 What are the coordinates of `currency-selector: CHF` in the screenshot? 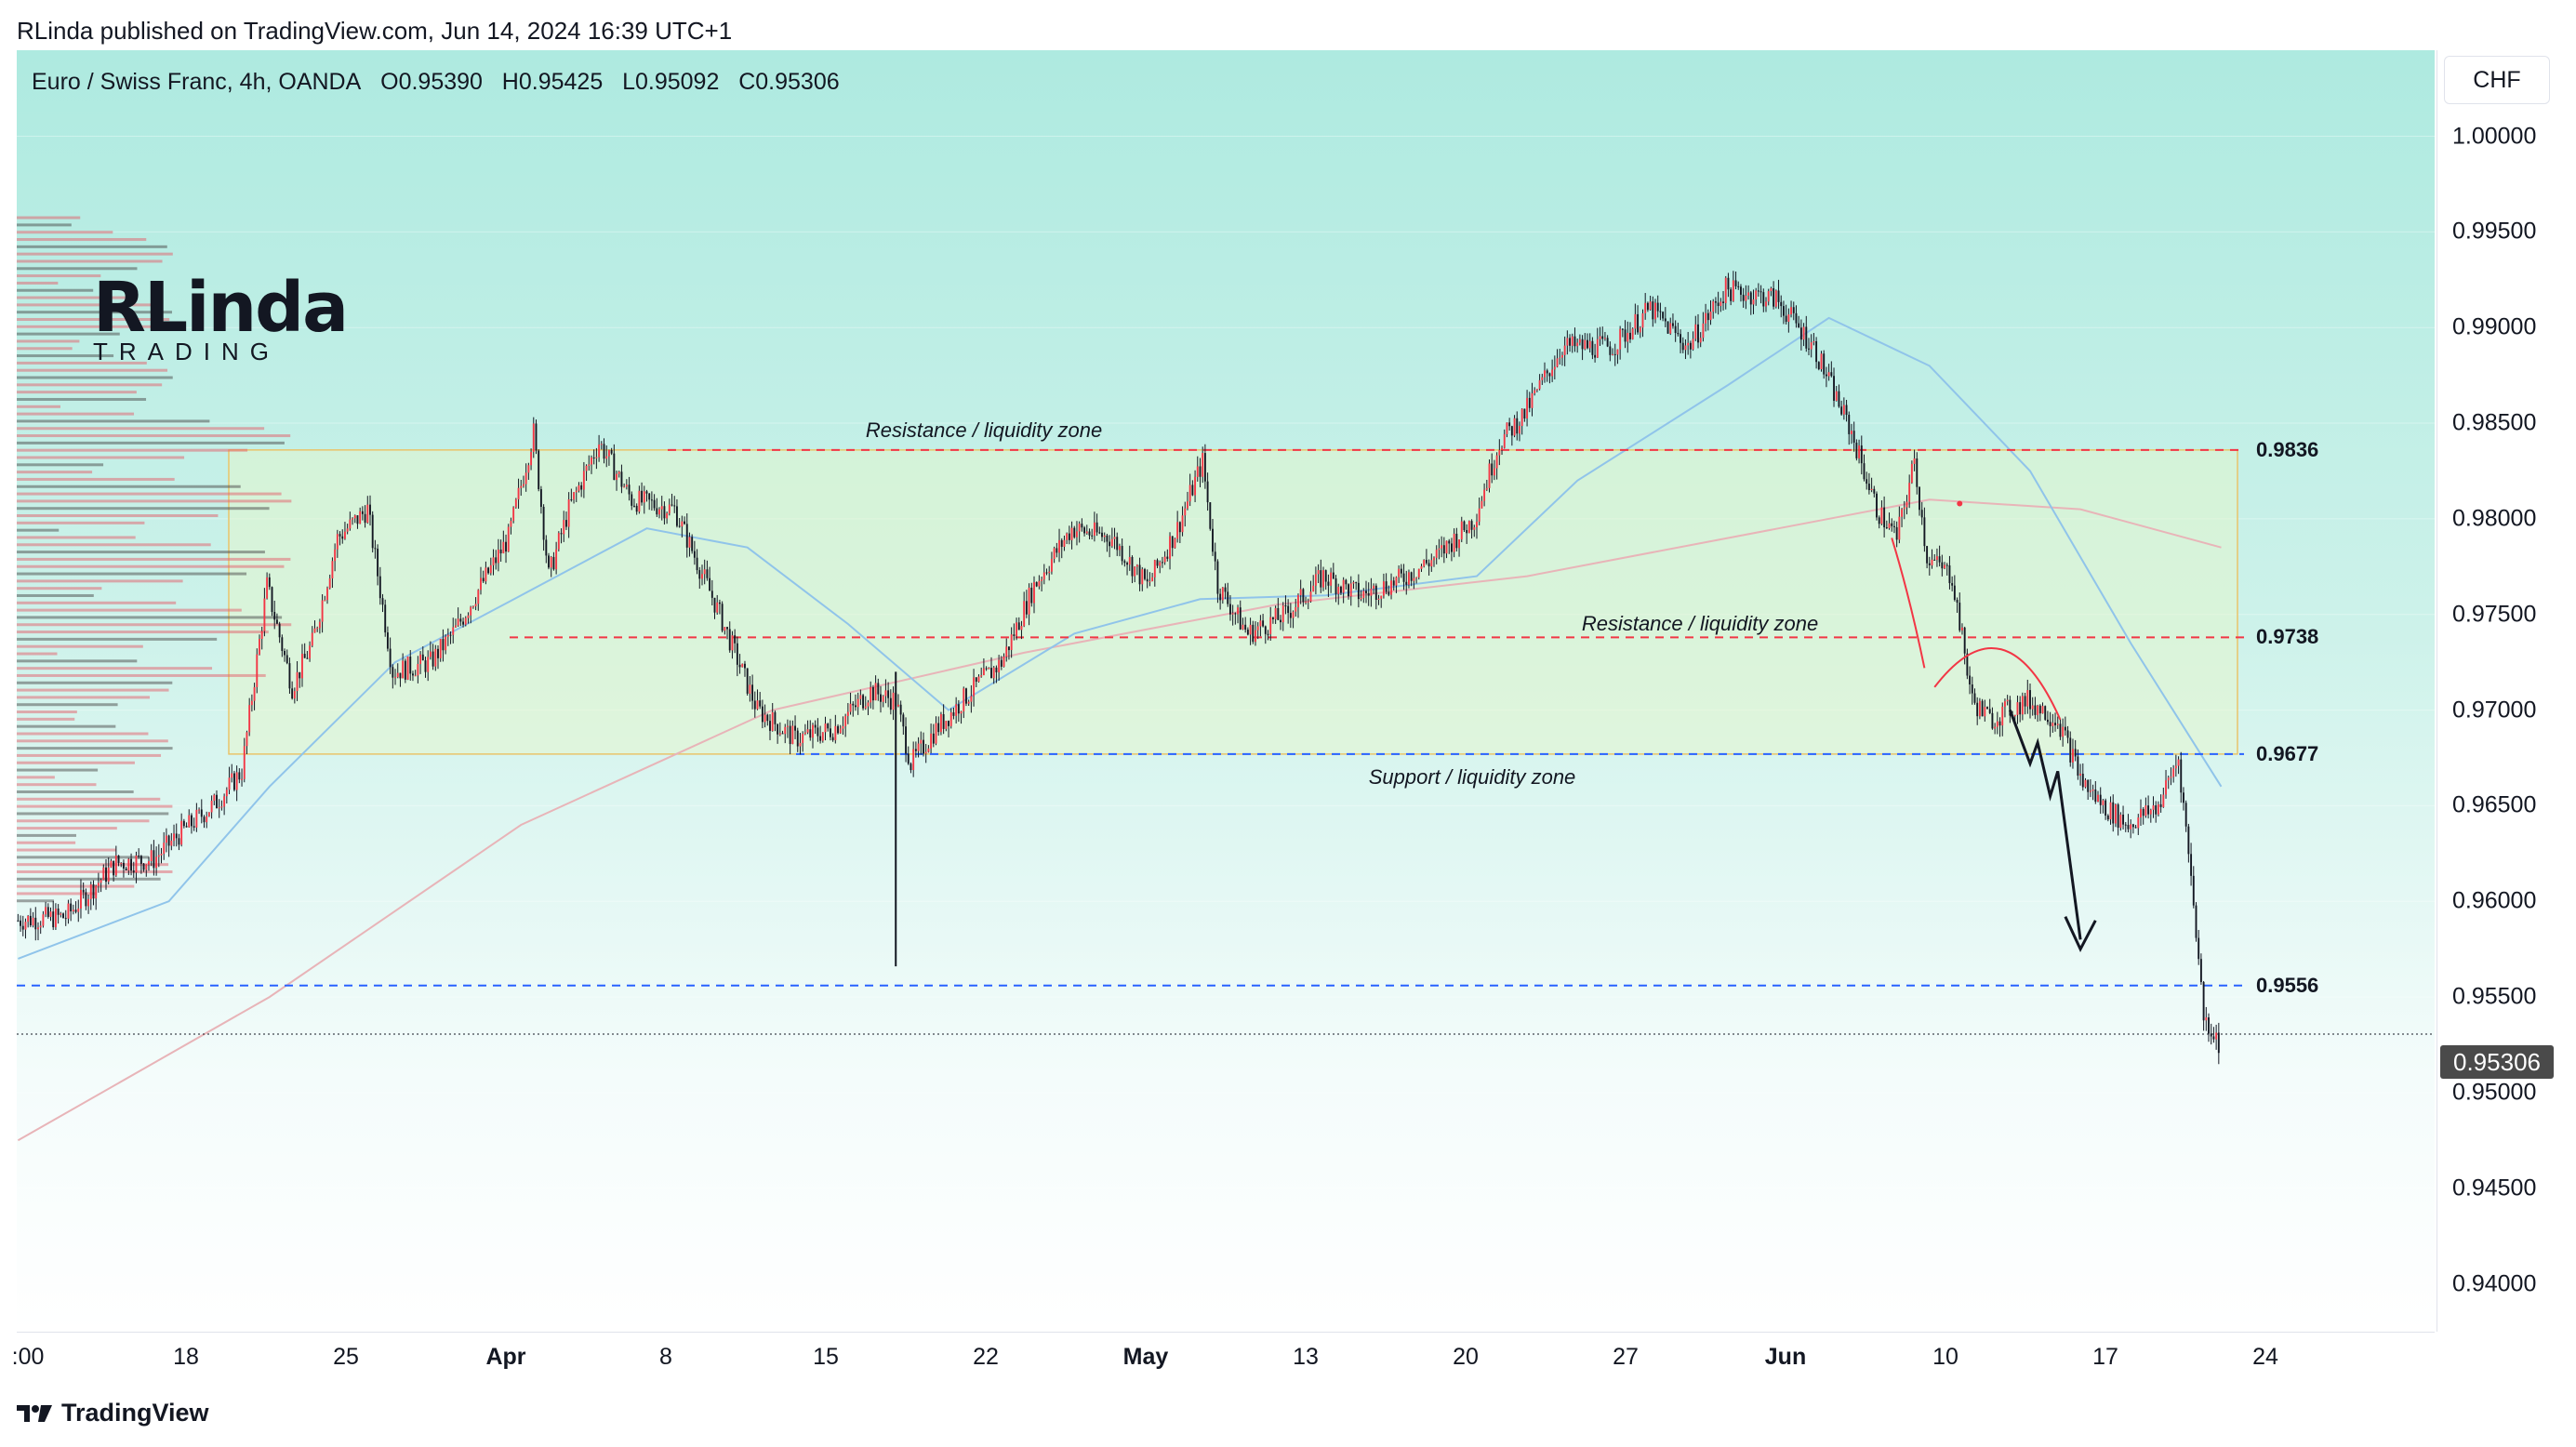 It's located at (2497, 80).